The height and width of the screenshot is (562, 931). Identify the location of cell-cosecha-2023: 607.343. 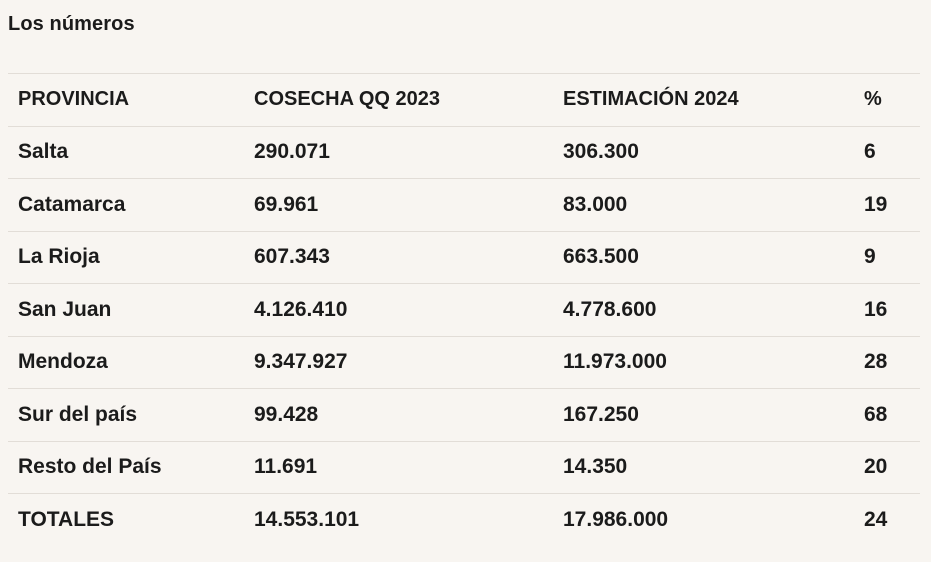
(292, 257).